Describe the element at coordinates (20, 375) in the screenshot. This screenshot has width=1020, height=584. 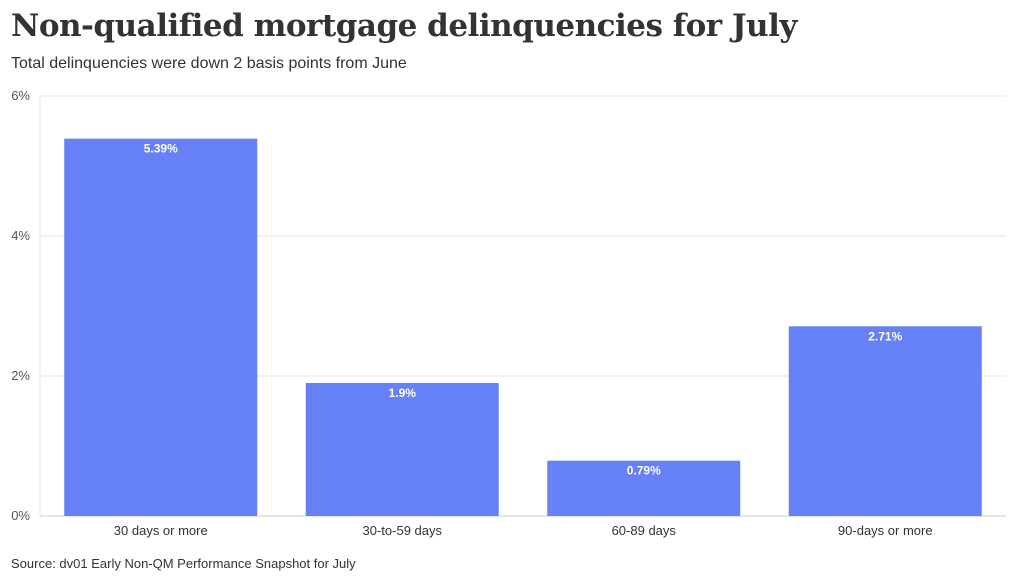
I see `y-tick-label: 2%` at that location.